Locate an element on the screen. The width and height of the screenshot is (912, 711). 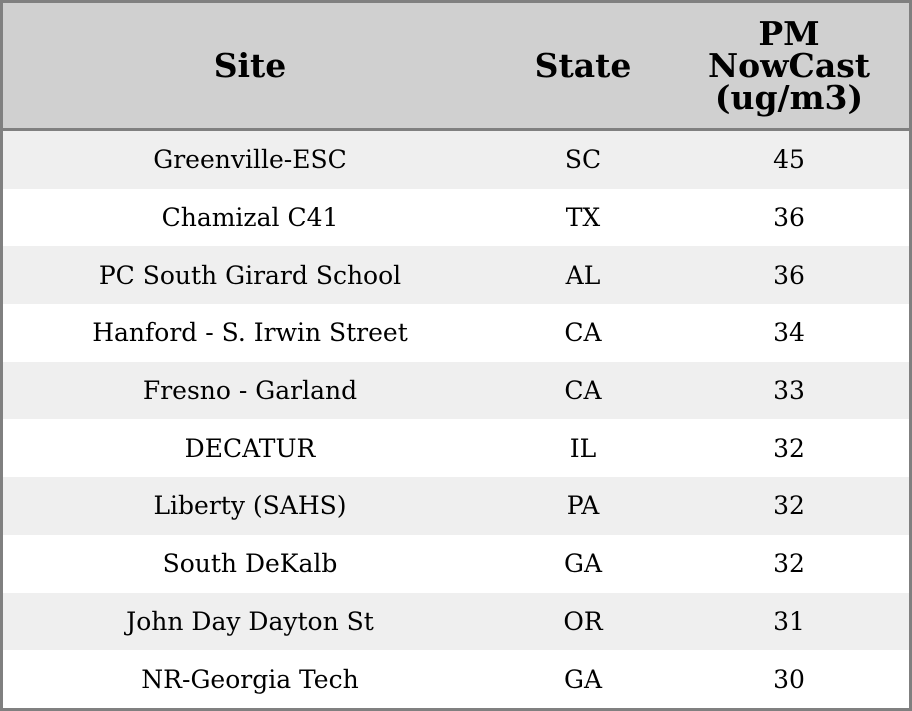
column-header-state: State is located at coordinates (583, 67).